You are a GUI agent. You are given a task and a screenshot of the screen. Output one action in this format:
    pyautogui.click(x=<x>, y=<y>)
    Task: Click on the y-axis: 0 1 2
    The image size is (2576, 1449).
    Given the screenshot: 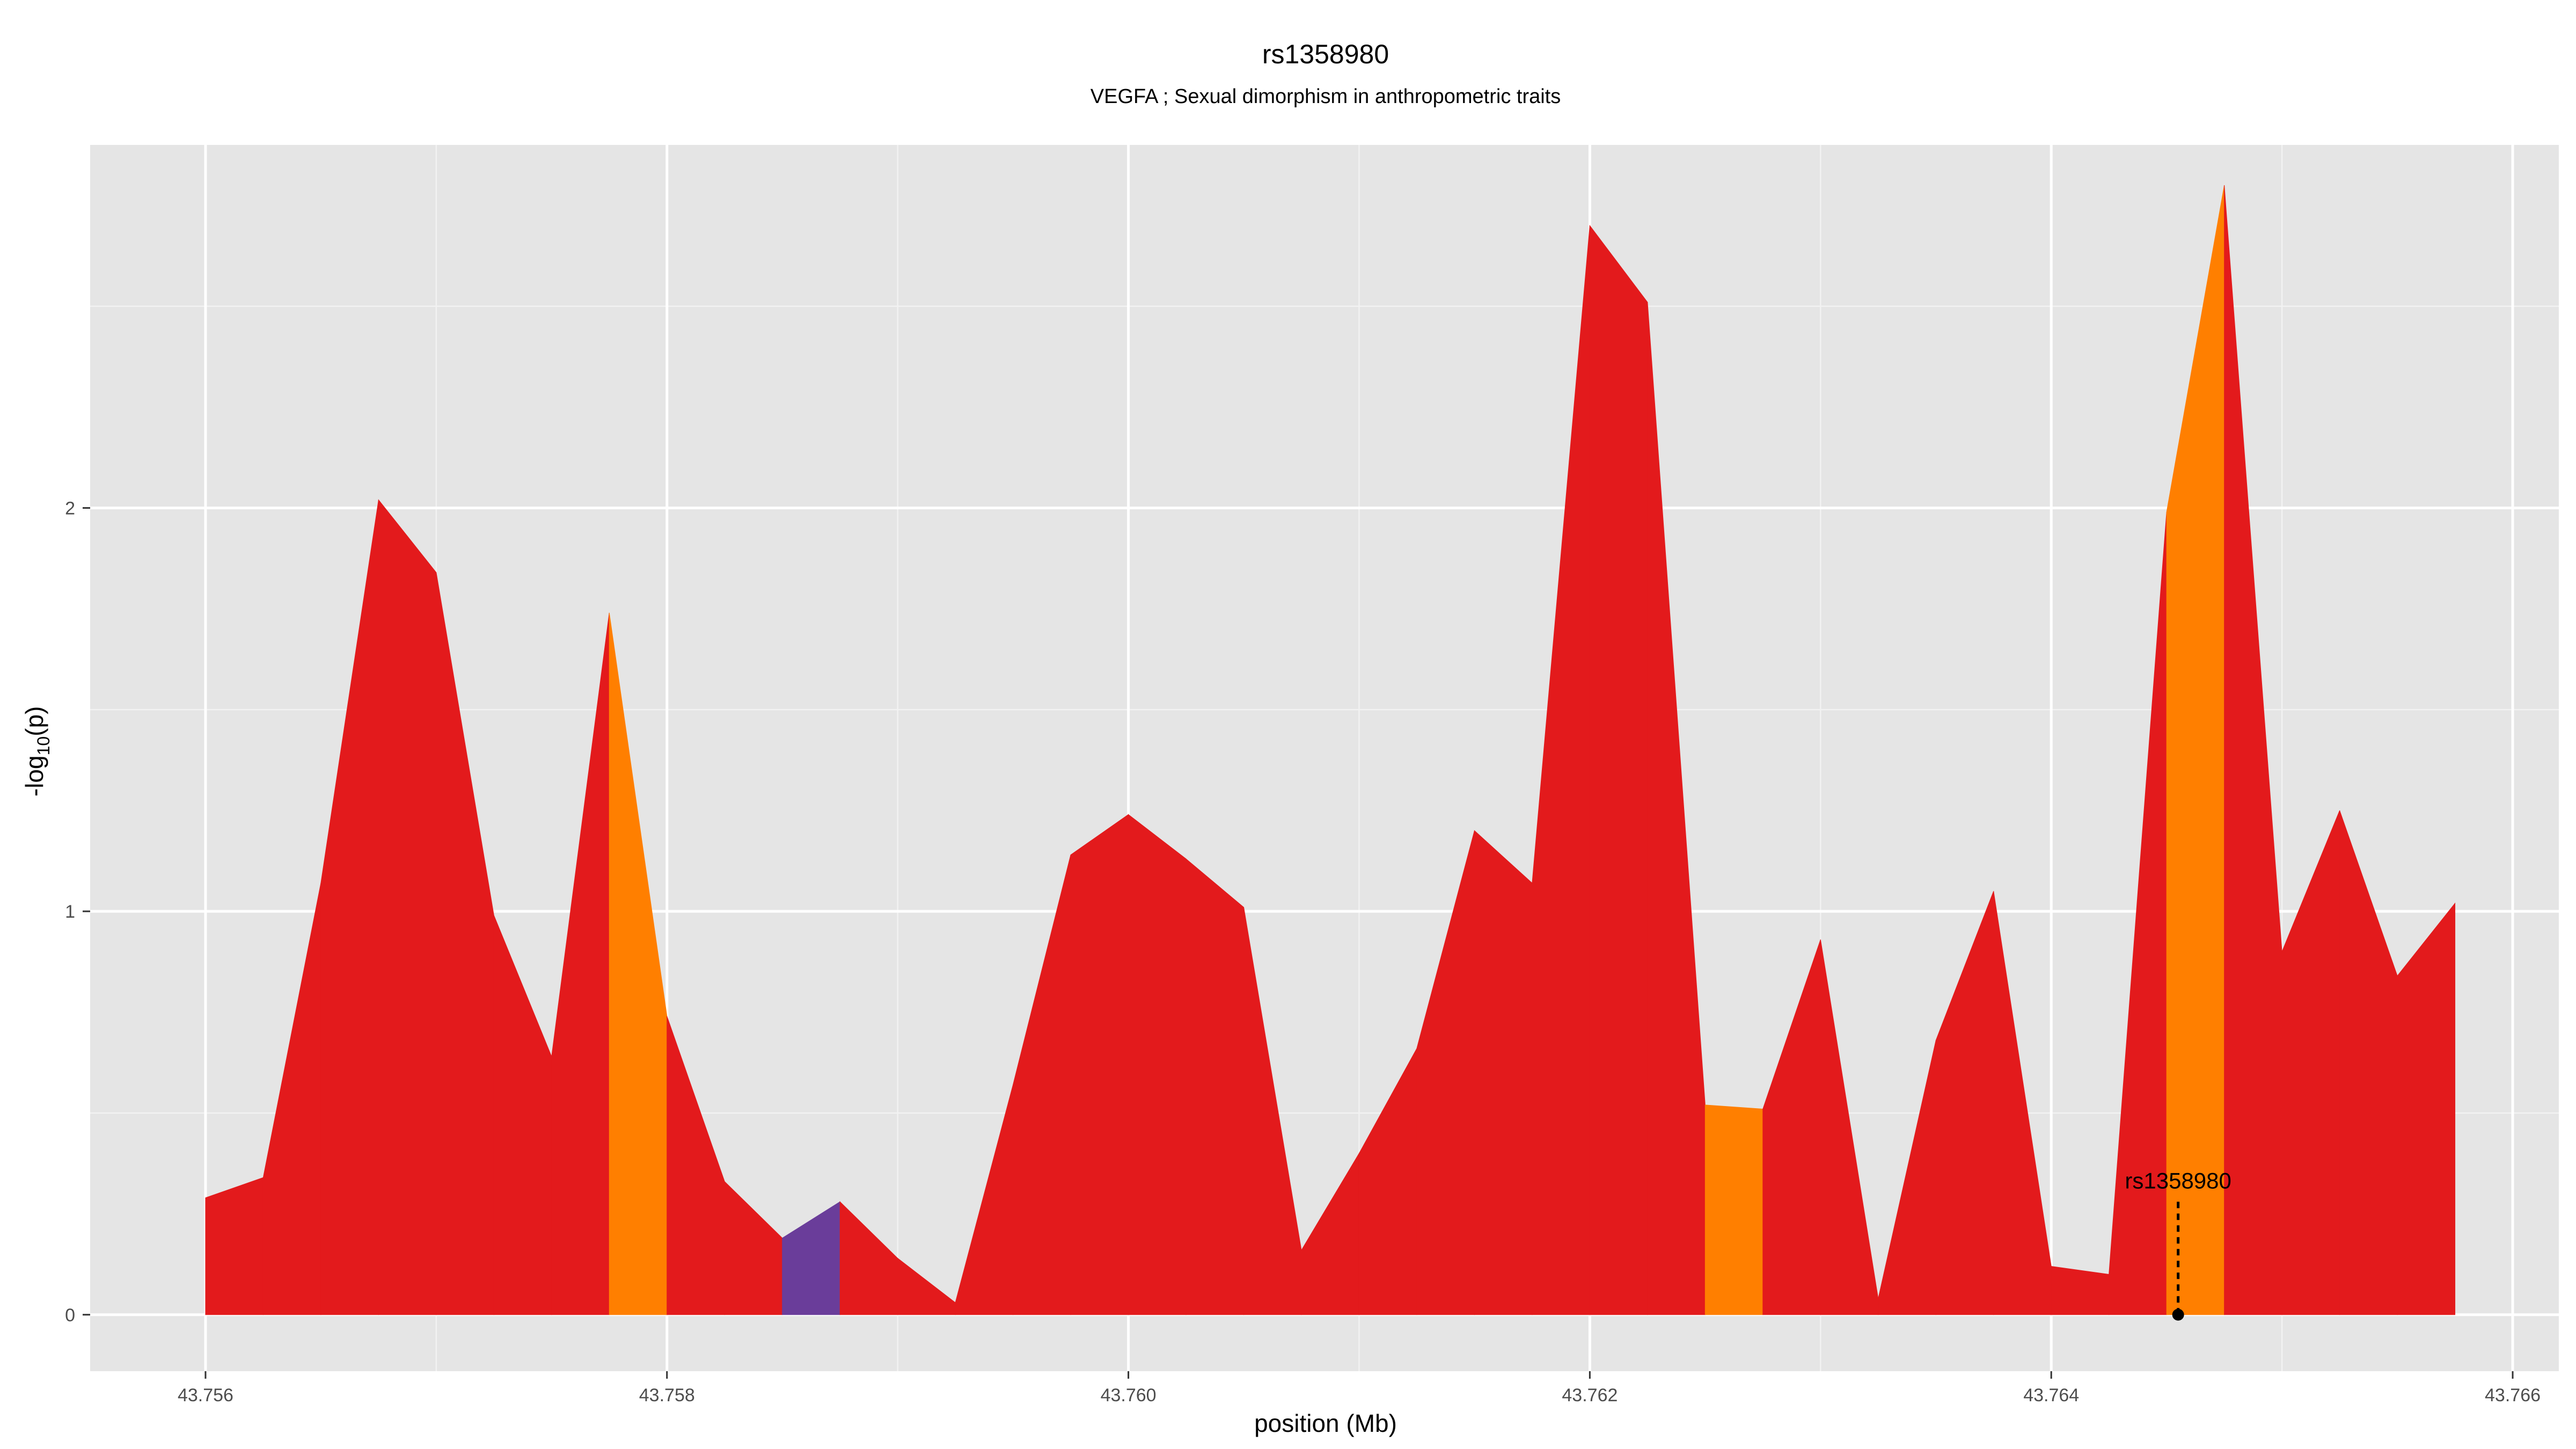 What is the action you would take?
    pyautogui.click(x=77, y=912)
    